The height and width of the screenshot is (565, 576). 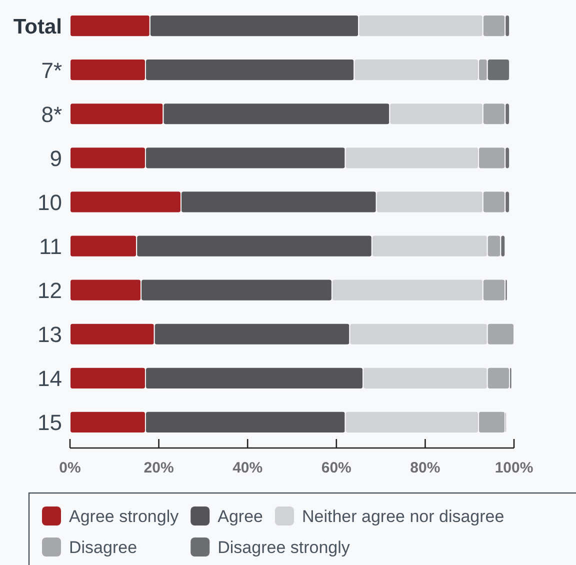 I want to click on y-tick-label: 11, so click(x=50, y=246).